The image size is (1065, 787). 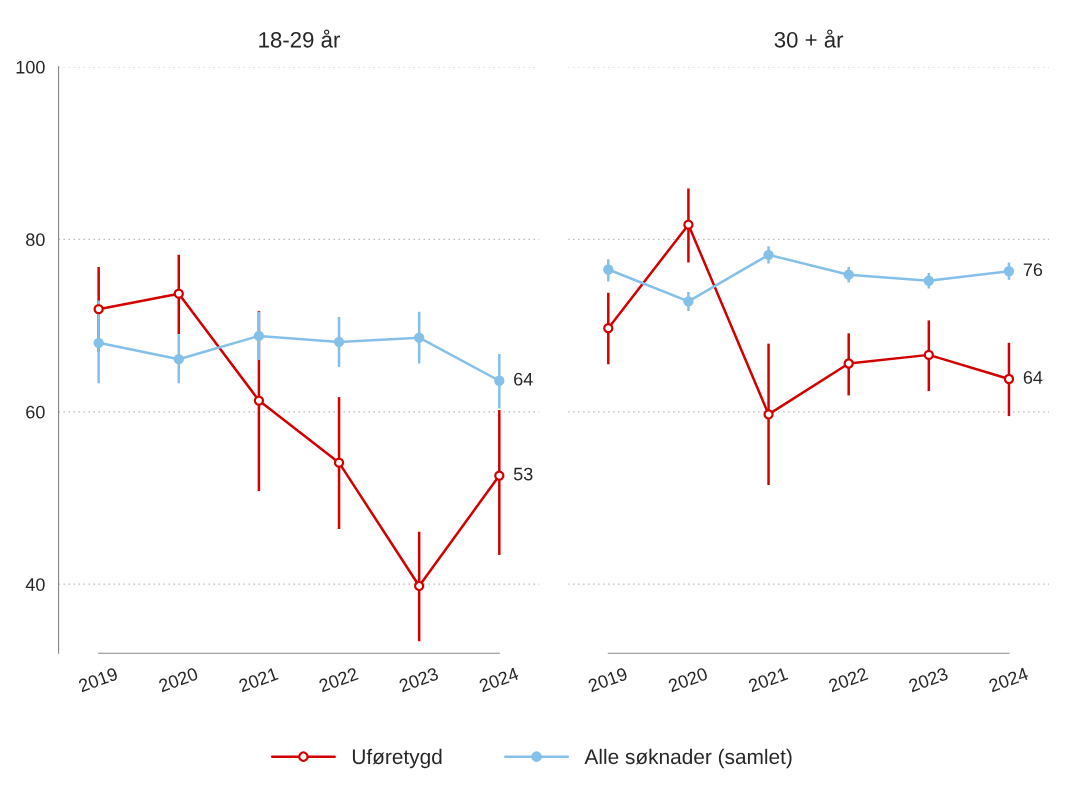 I want to click on data-label: 76, so click(x=1033, y=270).